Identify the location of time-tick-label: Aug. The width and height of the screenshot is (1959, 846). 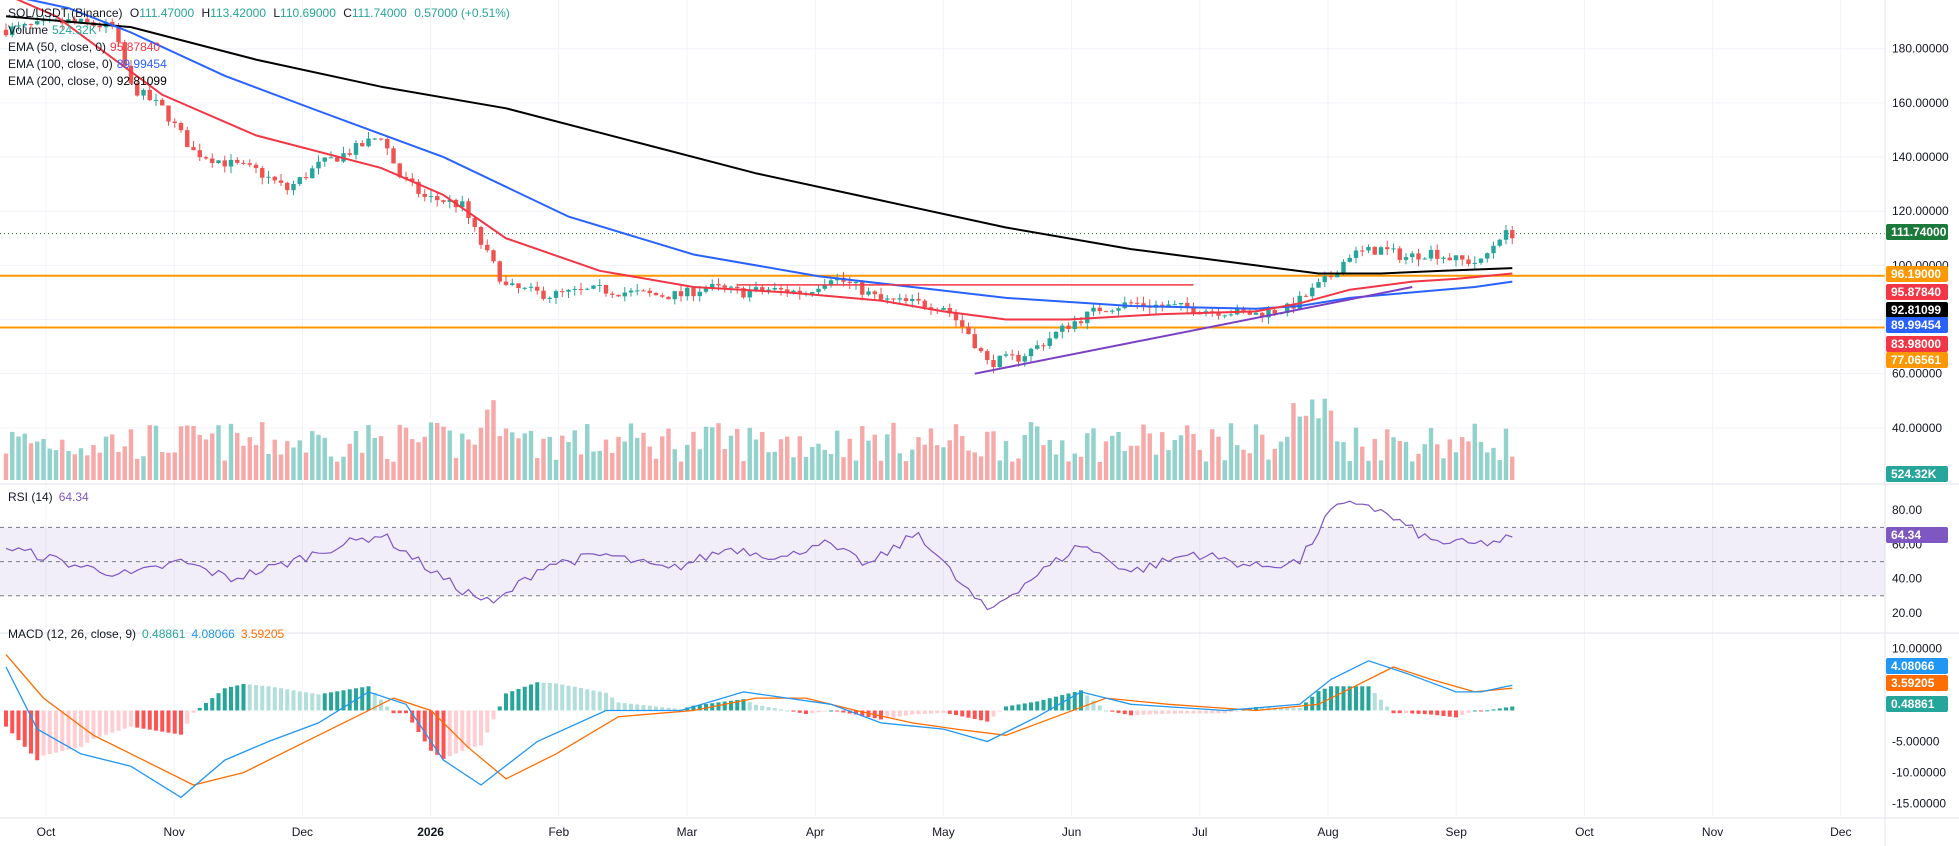
(1327, 832).